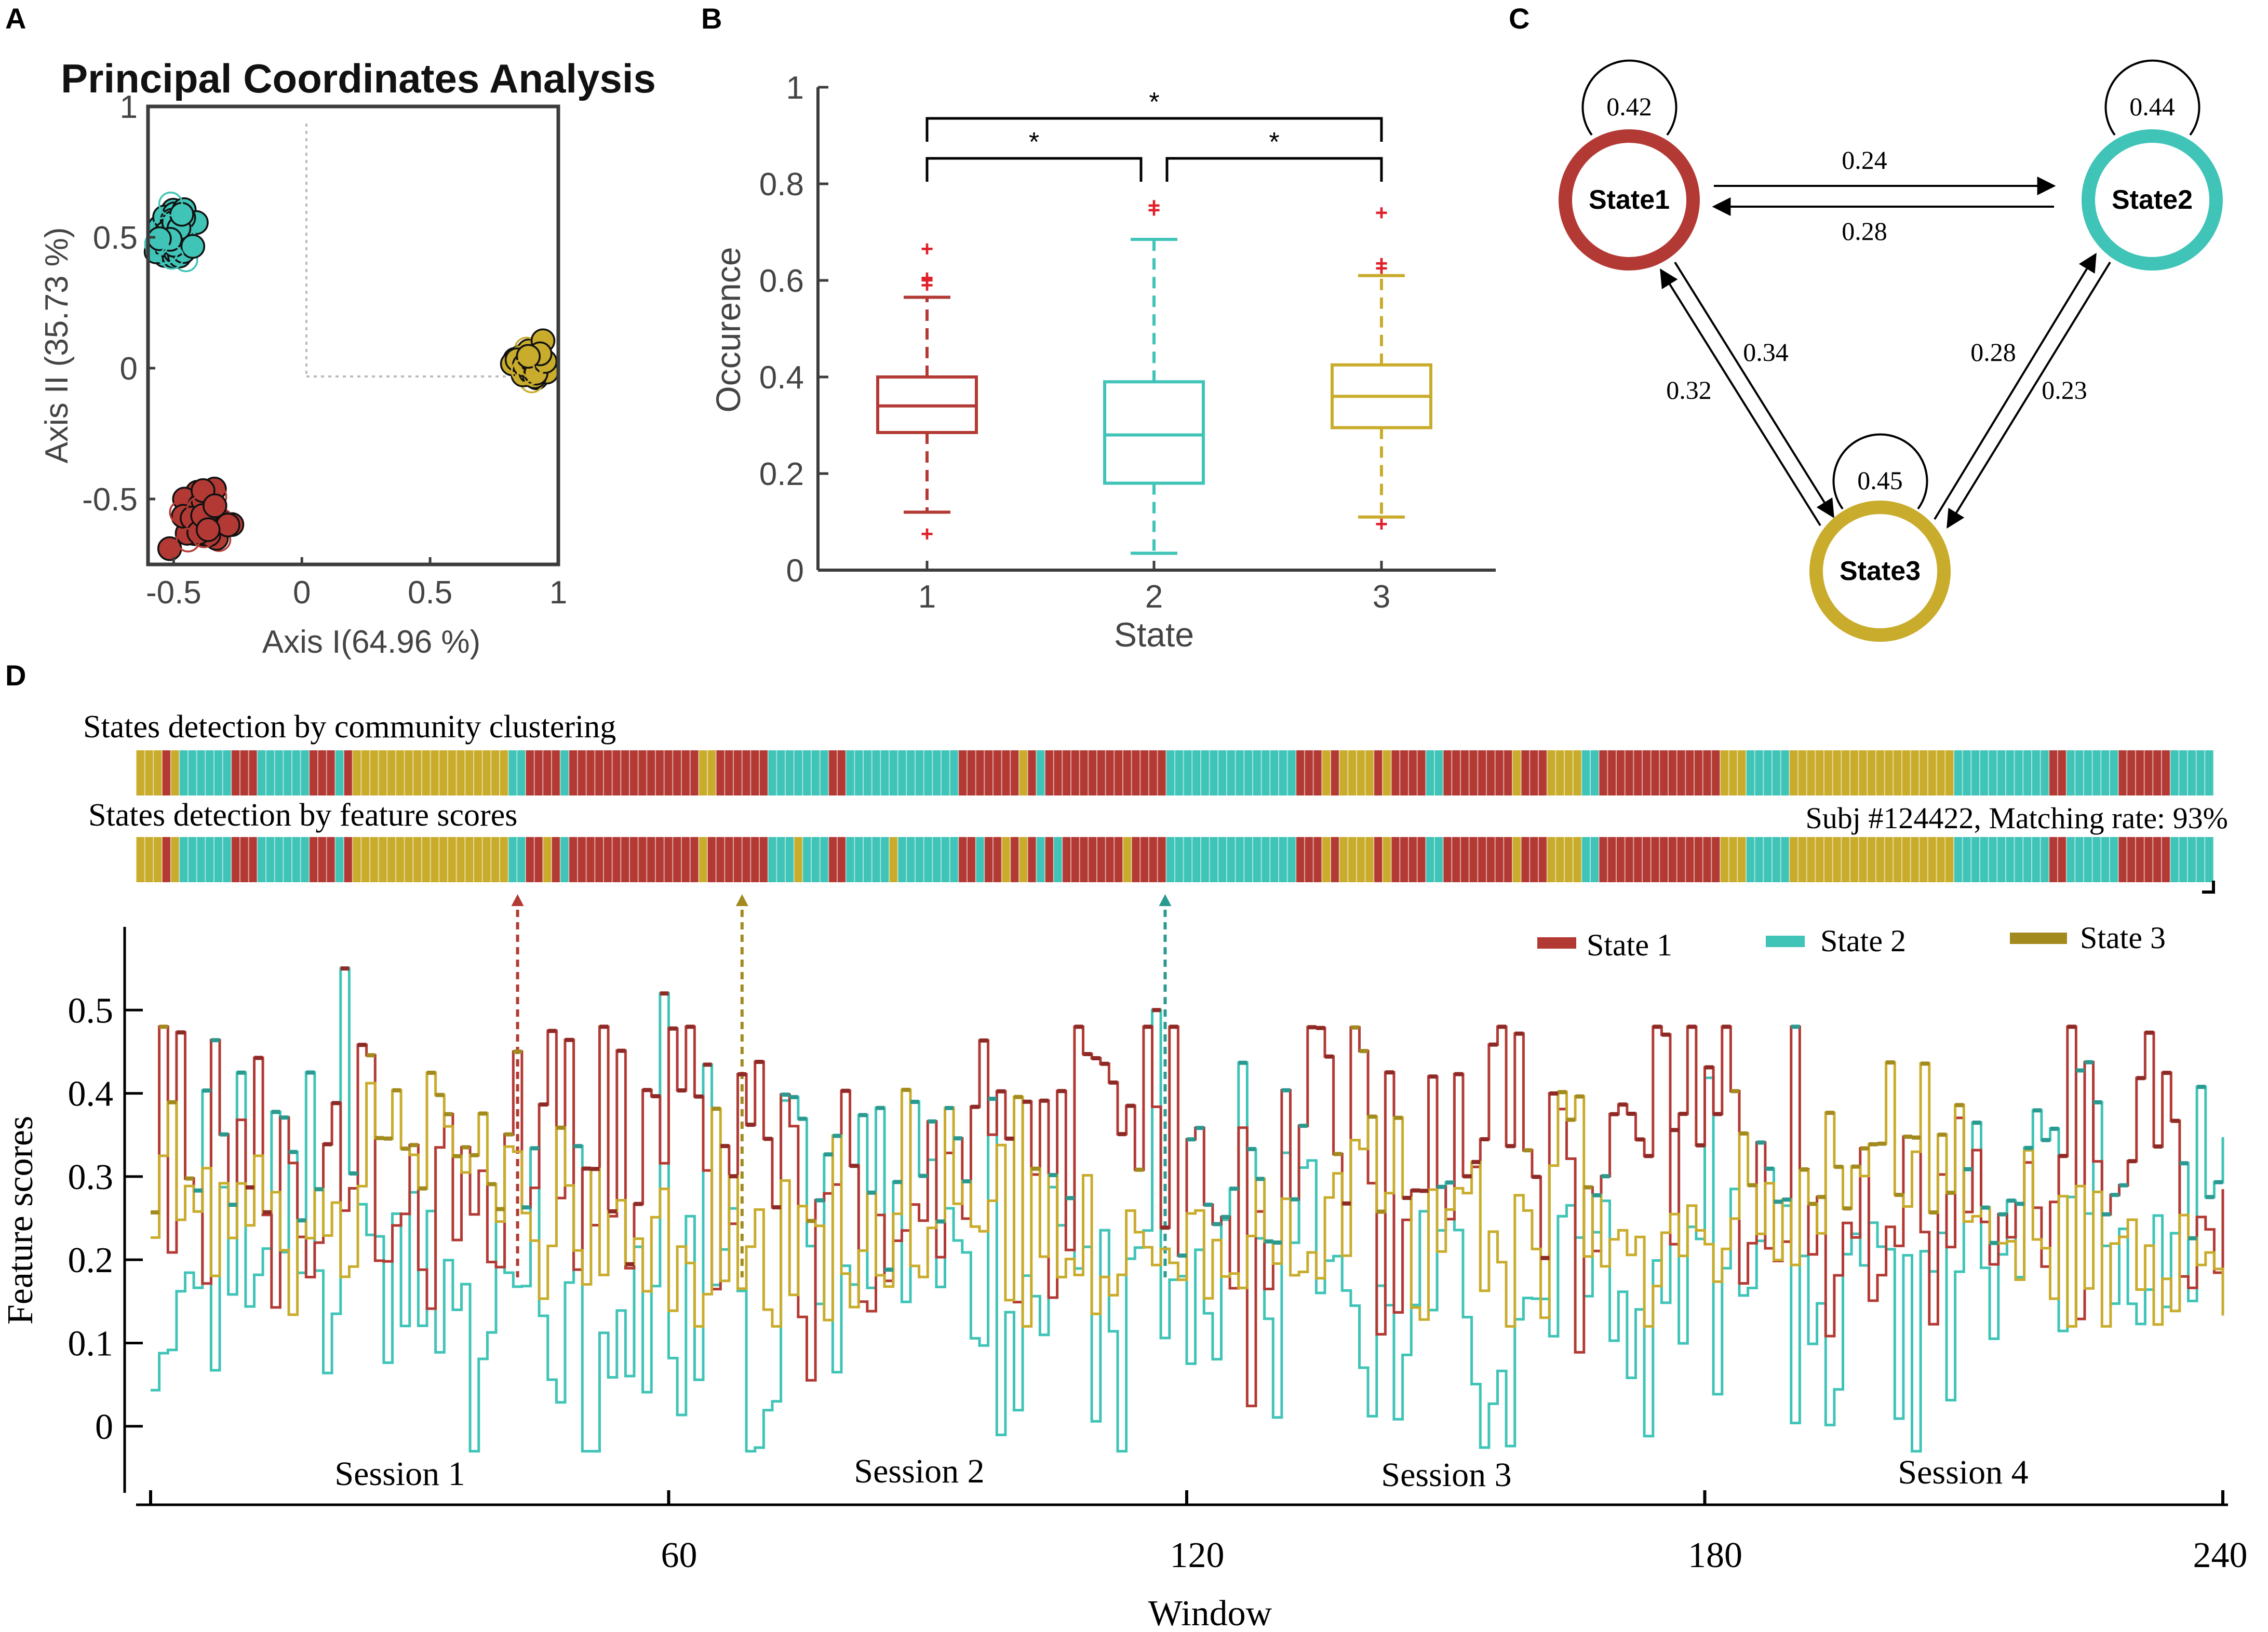 The height and width of the screenshot is (1632, 2268). What do you see at coordinates (1197, 1555) in the screenshot?
I see `feature-xtick-label: 120` at bounding box center [1197, 1555].